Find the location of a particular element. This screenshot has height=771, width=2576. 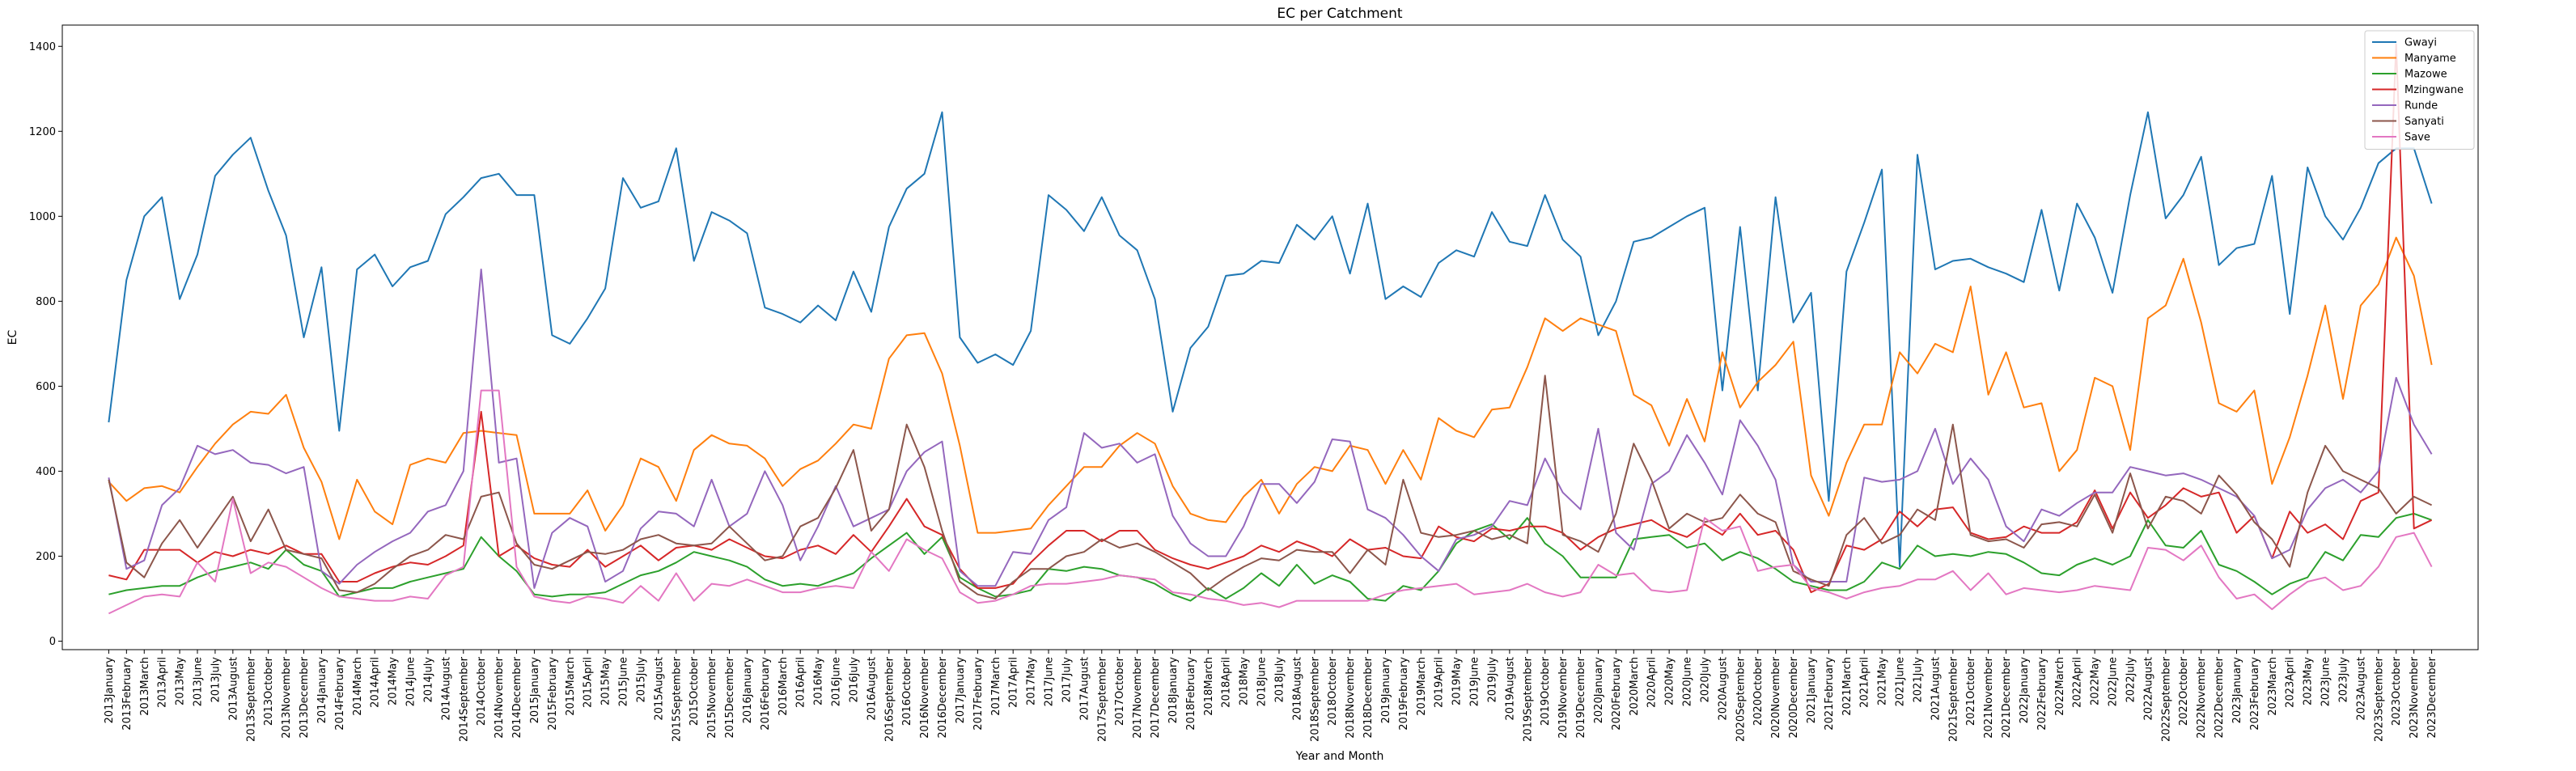

x-axis-title: Year and Month is located at coordinates (1339, 756).